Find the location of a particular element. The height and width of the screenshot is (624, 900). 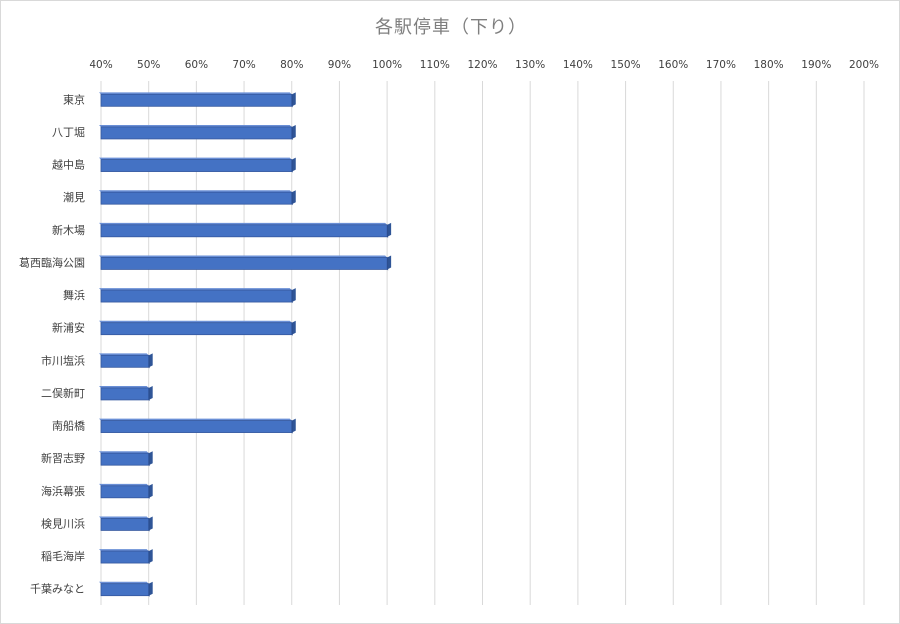

x-tick-label: 180% is located at coordinates (769, 65).